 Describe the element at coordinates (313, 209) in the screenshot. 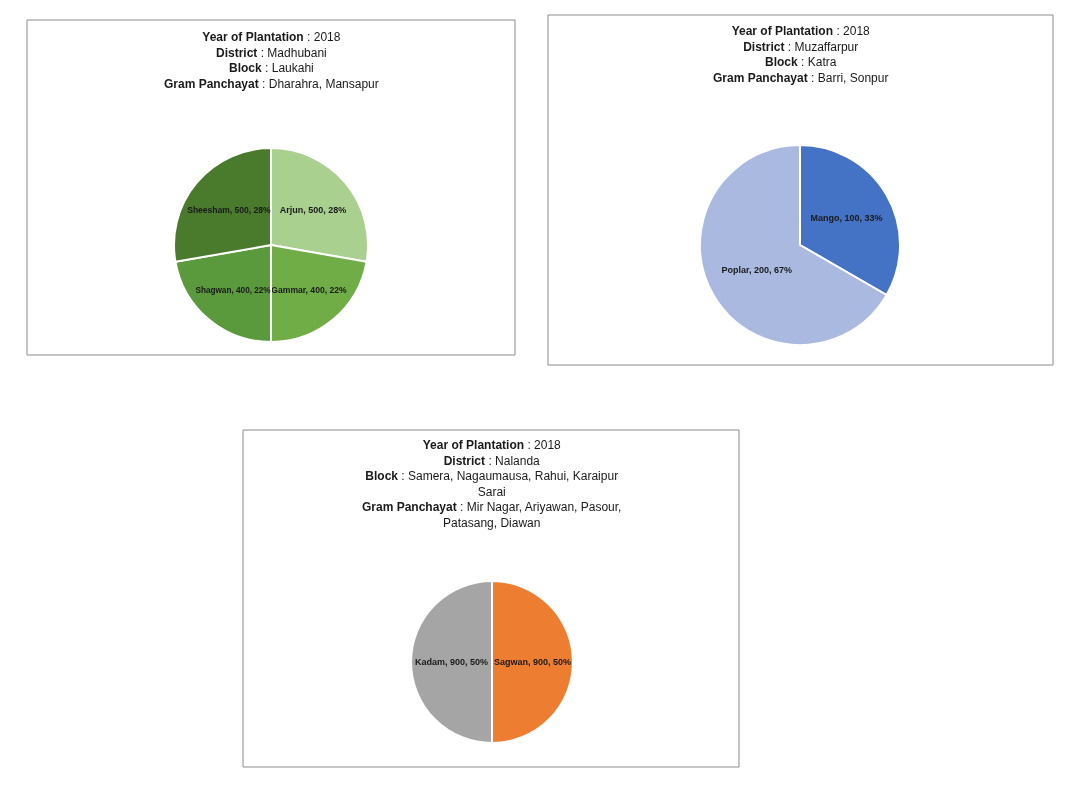

I see `slice-label: Arjun, 500, 28%` at that location.